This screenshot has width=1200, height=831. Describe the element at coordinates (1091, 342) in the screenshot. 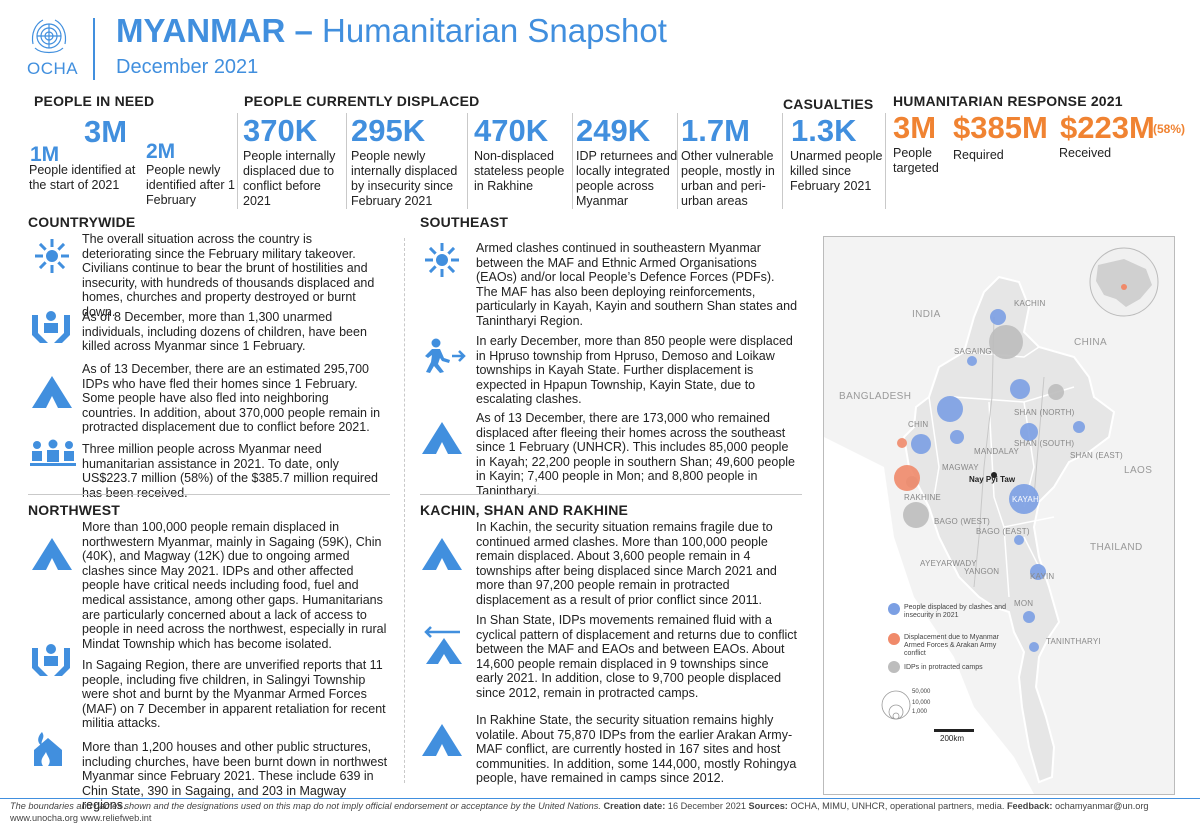

I see `map-label-china: CHINA` at that location.